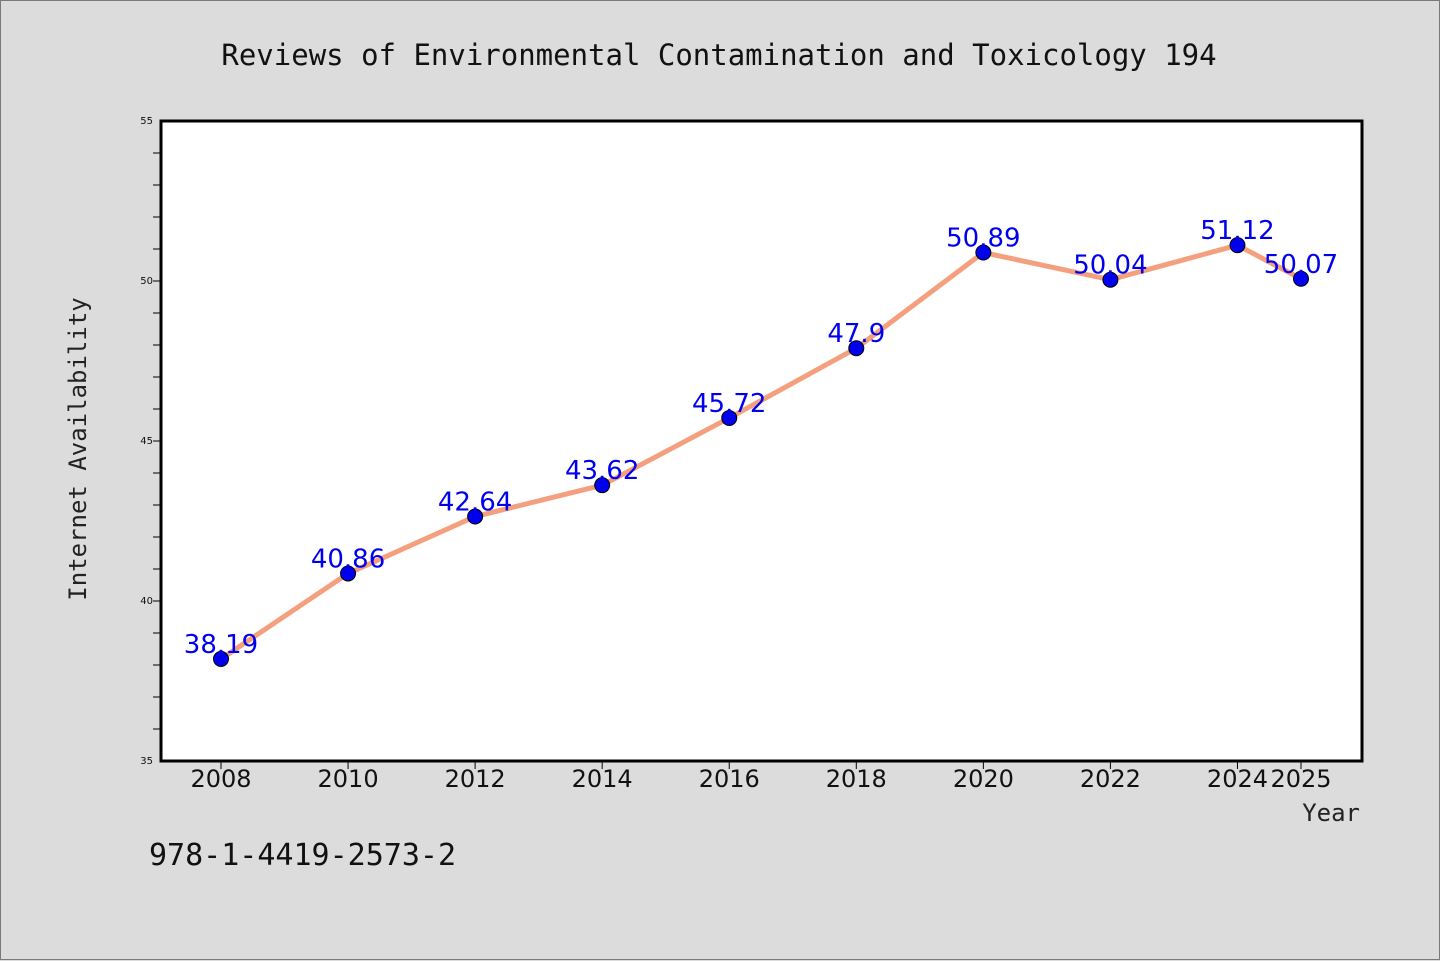 Image resolution: width=1440 pixels, height=961 pixels. What do you see at coordinates (146, 761) in the screenshot?
I see `y-tick-label: 35` at bounding box center [146, 761].